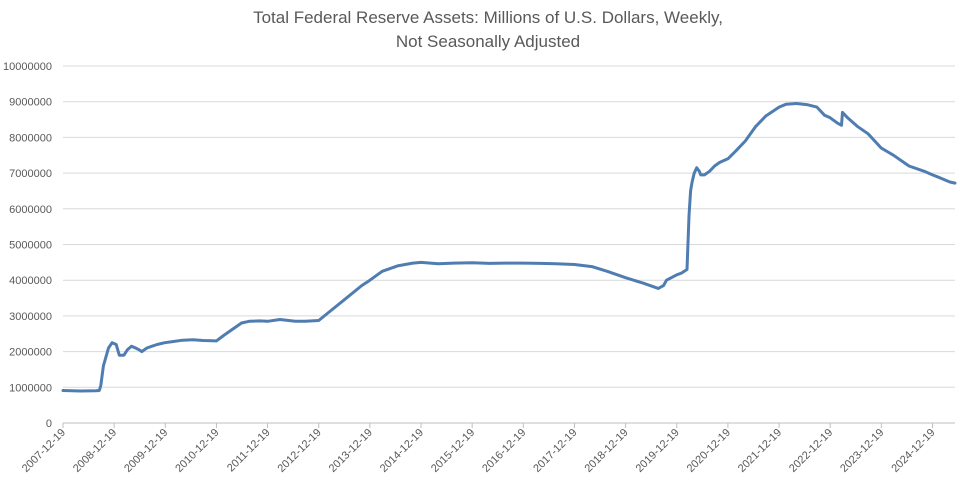 This screenshot has height=483, width=970. I want to click on y-tick-label: 10000000, so click(27, 67).